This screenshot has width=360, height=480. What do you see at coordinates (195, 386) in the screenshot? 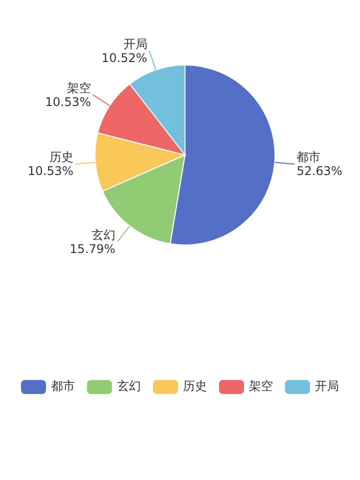
I see `legend-label: 历史` at bounding box center [195, 386].